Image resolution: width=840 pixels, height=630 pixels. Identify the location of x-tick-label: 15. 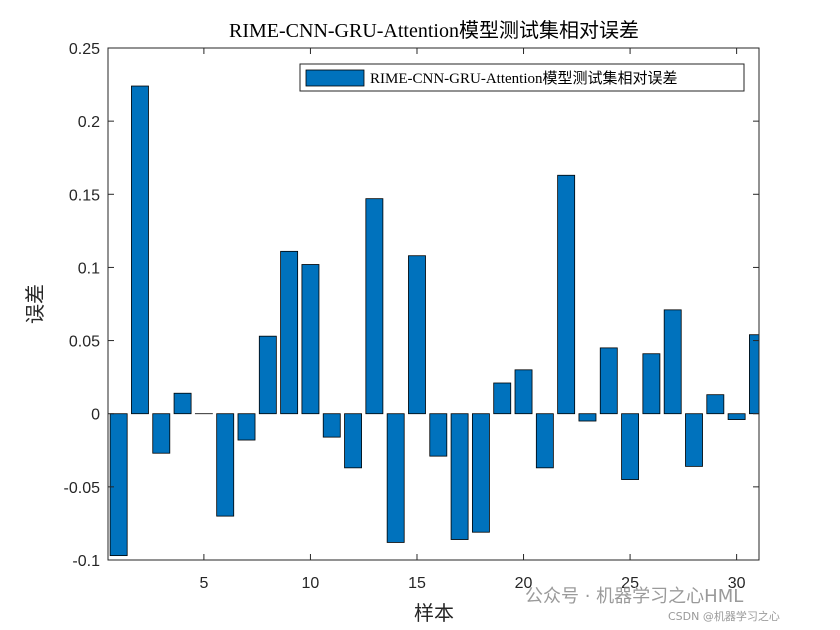
(417, 583).